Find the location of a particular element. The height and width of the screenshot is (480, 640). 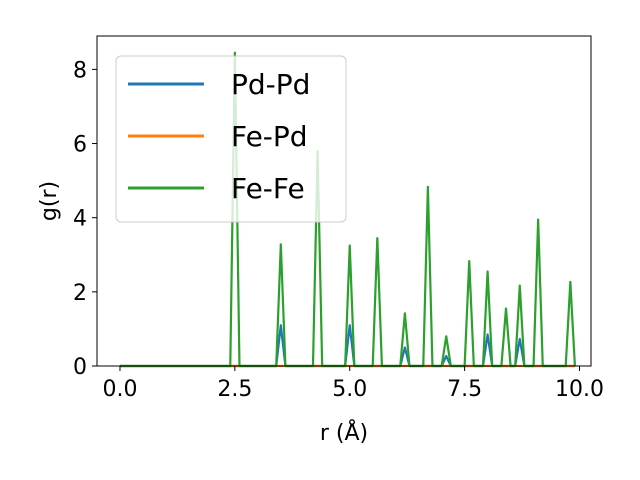

legend-box is located at coordinates (231, 139).